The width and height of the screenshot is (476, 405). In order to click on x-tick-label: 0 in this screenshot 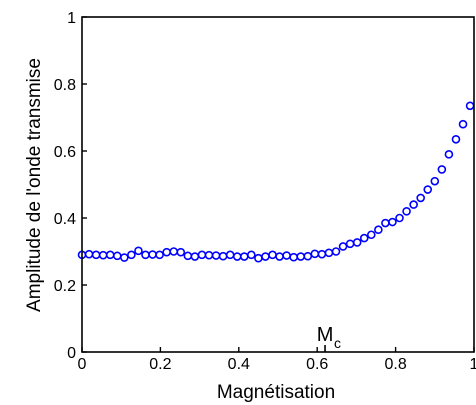, I will do `click(82, 364)`.